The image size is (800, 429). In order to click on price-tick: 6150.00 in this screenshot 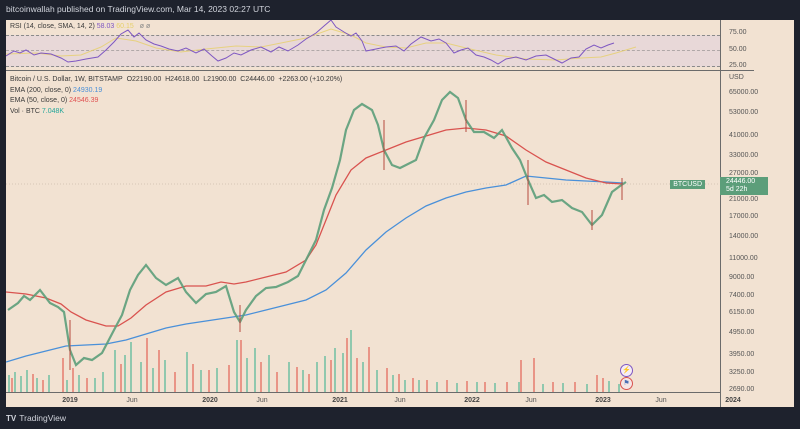, I will do `click(742, 312)`.